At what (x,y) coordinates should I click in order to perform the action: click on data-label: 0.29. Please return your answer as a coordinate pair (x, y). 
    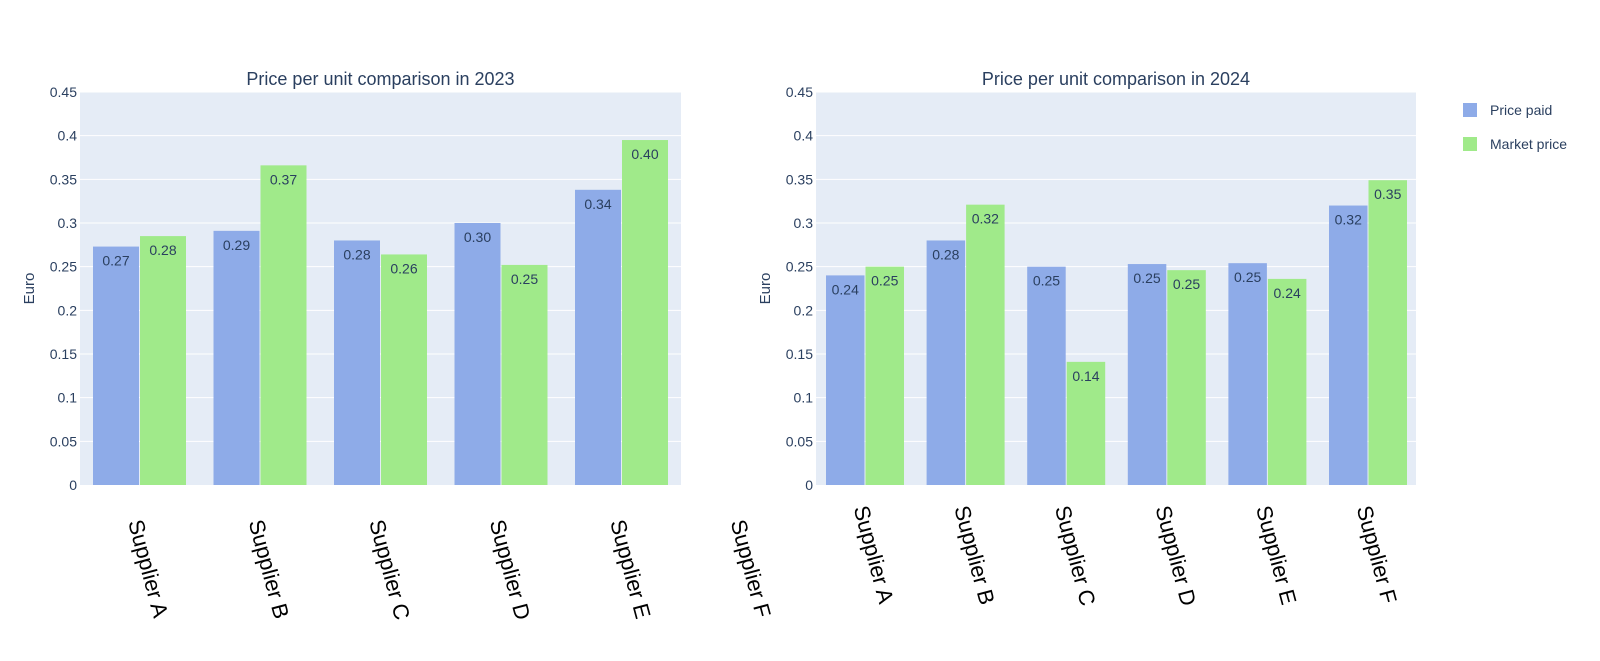
    Looking at the image, I should click on (236, 245).